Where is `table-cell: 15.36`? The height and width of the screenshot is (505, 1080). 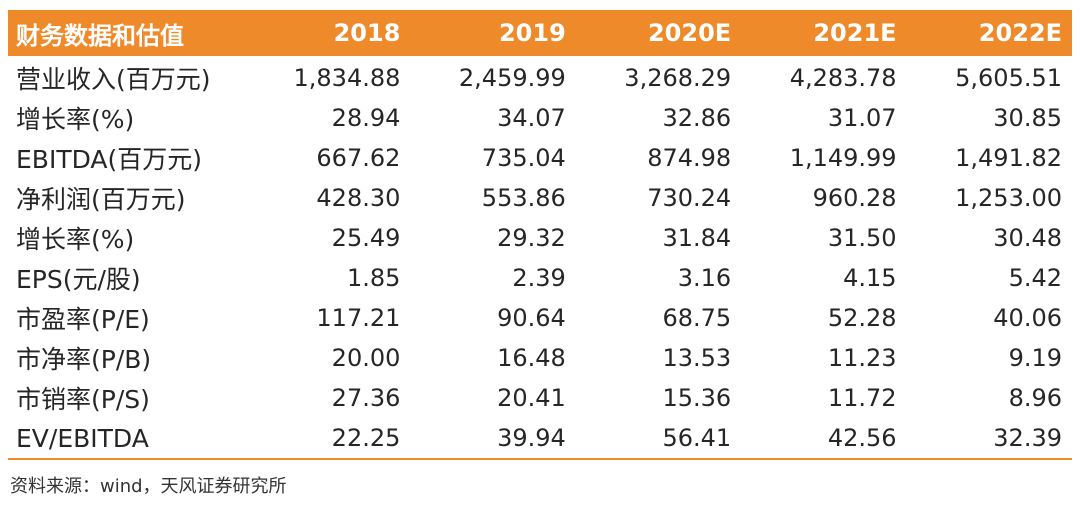 table-cell: 15.36 is located at coordinates (697, 398).